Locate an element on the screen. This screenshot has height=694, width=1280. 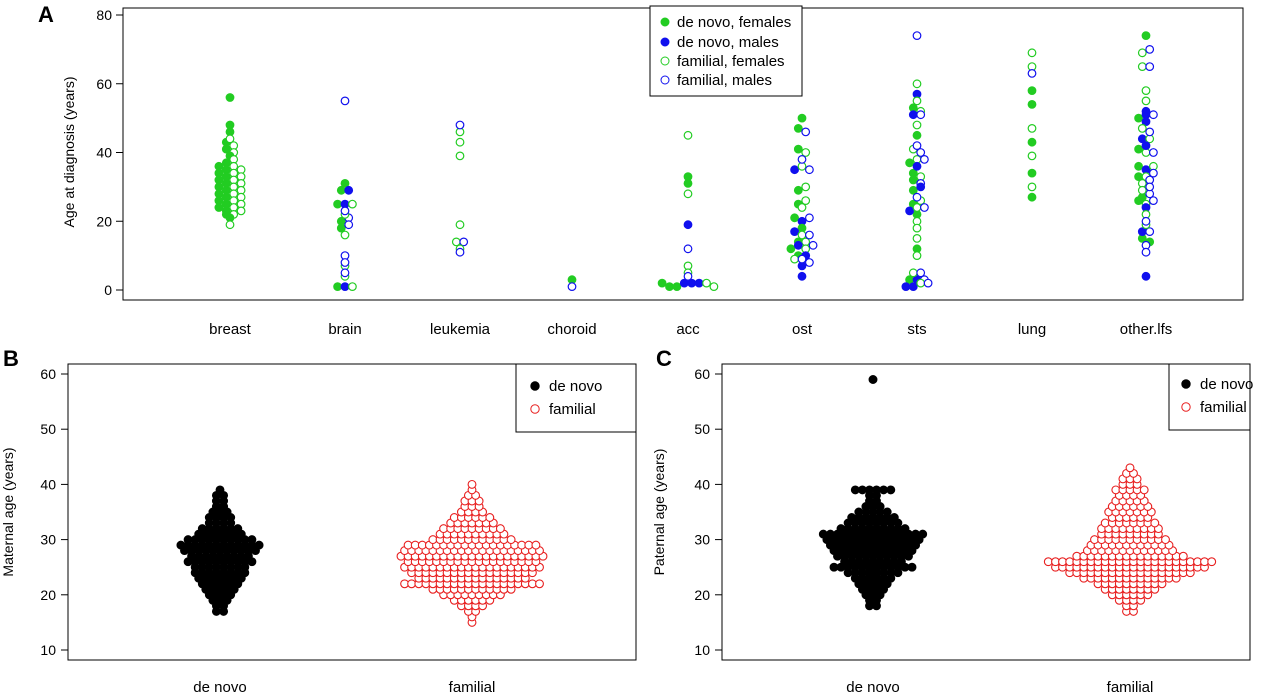
y-axis-label-a: Age at diagnosis (years) is located at coordinates (69, 152).